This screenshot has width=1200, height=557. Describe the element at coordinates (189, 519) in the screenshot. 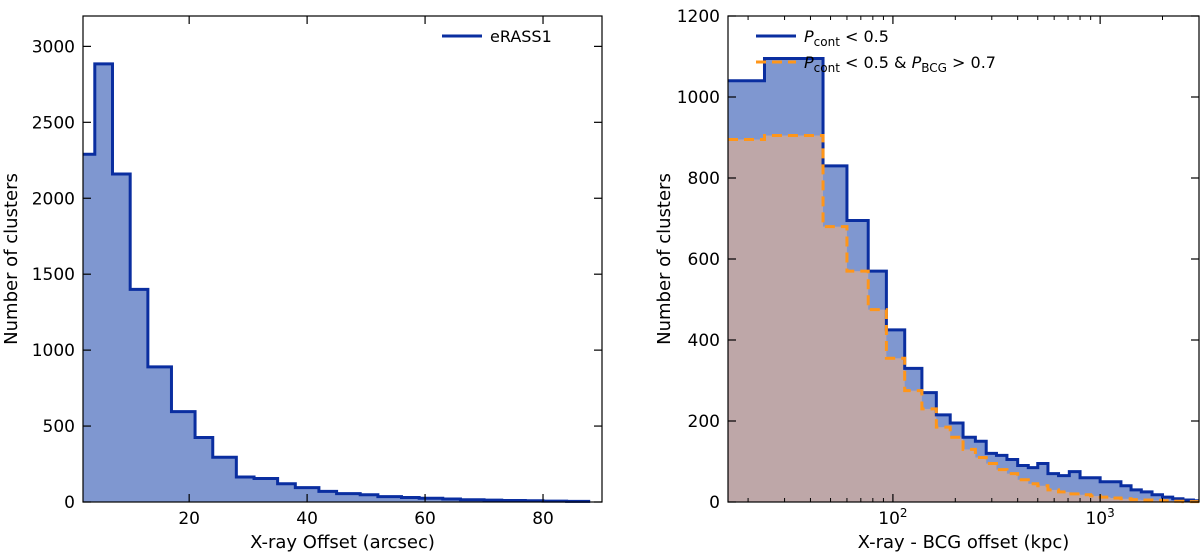

I see `x-tick-label: 20` at that location.